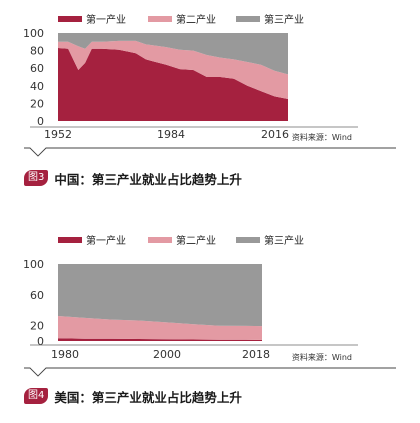 This screenshot has height=423, width=420. I want to click on figure-4-caption: 图4 美国：第三产业就业占比趋势上升, so click(133, 396).